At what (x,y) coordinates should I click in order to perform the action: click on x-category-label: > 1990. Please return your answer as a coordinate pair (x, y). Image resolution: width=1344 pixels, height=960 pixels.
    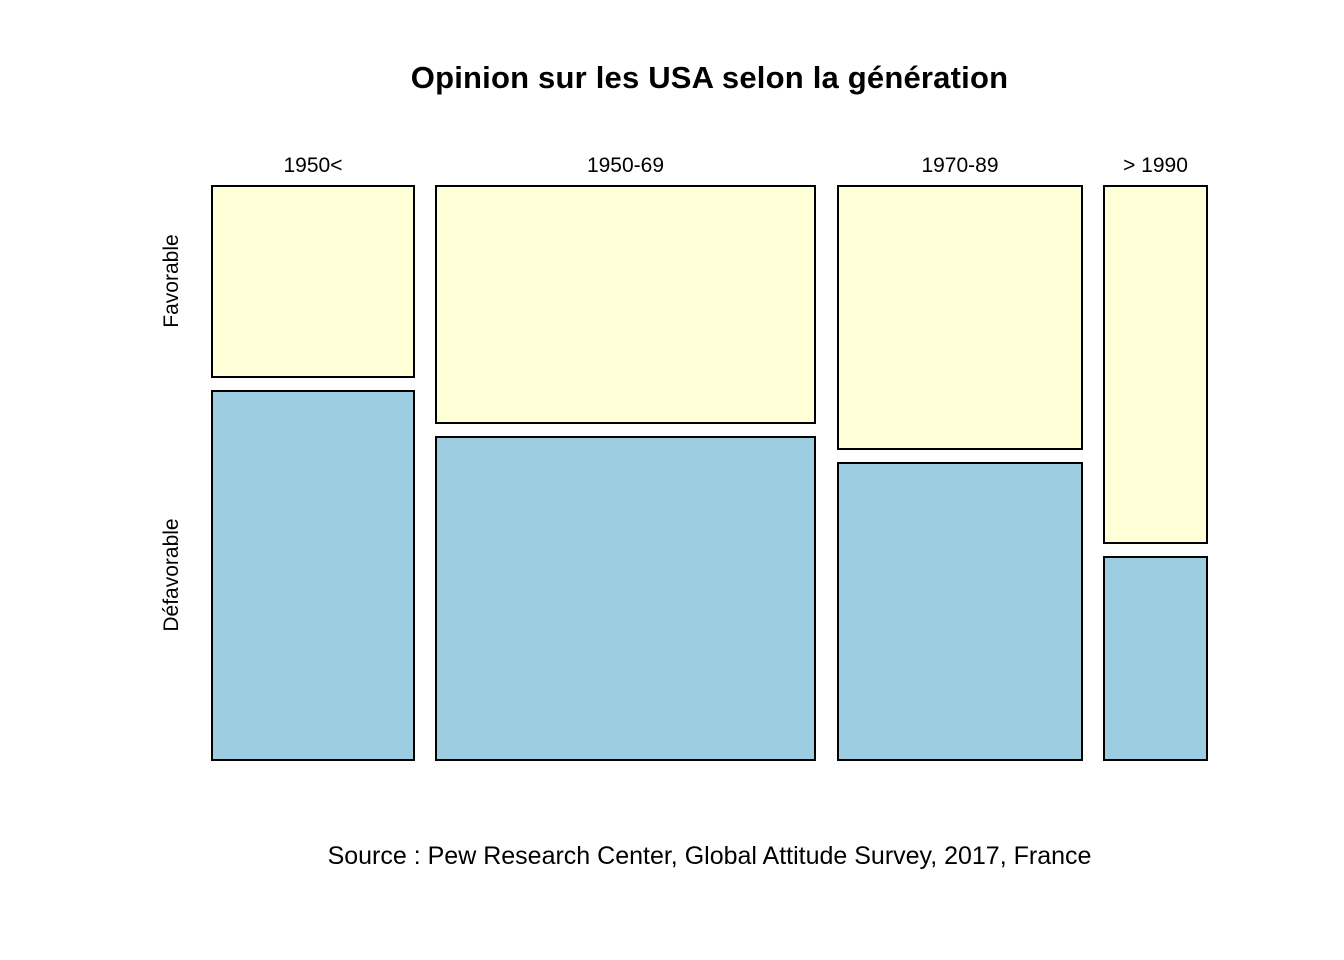
    Looking at the image, I should click on (1155, 165).